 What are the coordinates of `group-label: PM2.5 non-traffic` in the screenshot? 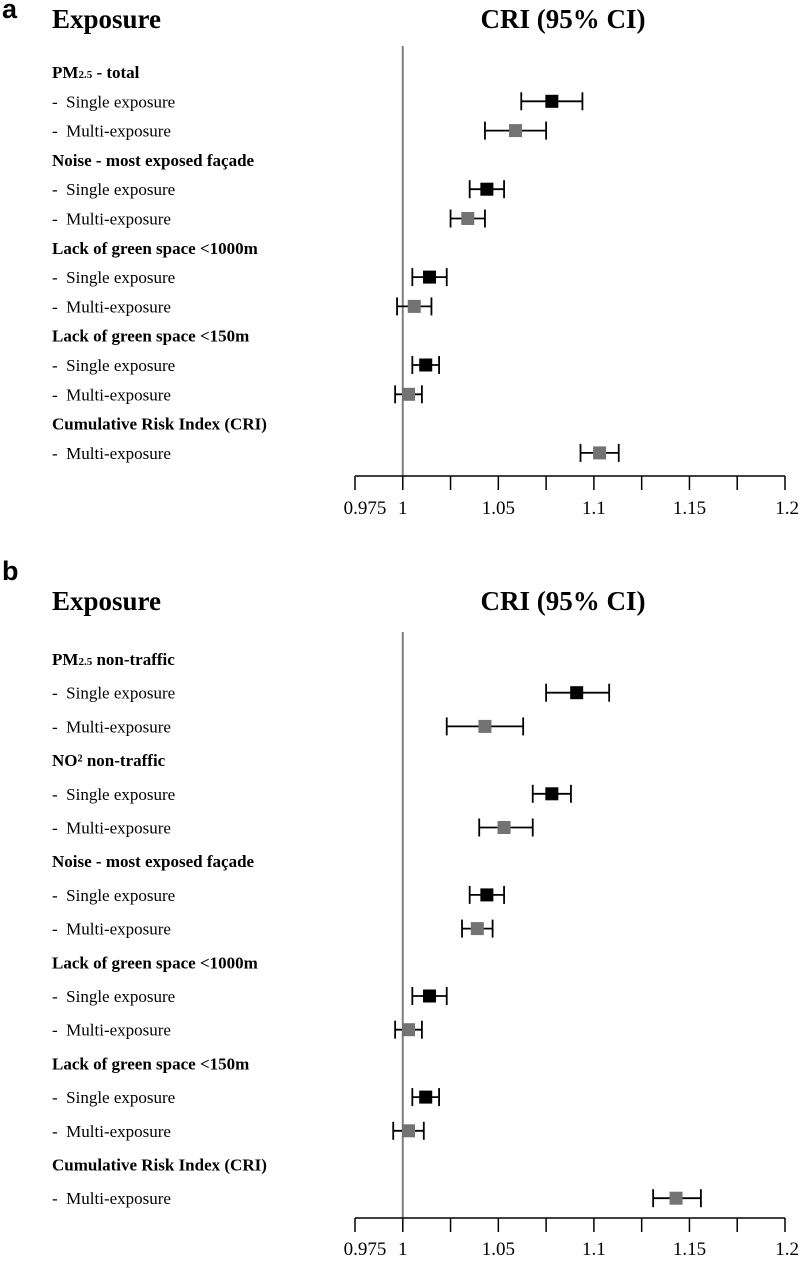 It's located at (113, 659).